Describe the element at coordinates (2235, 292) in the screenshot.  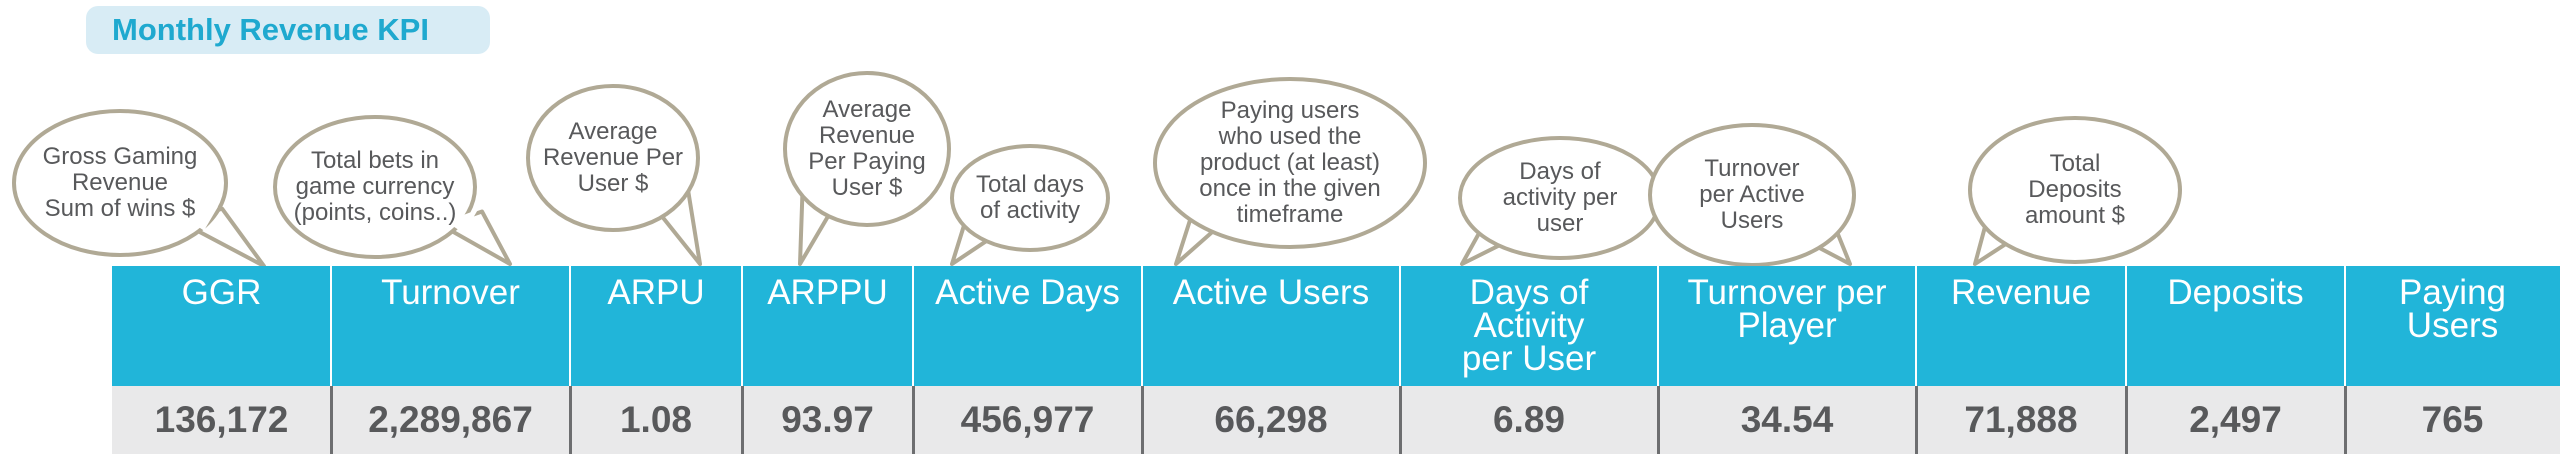
I see `kpi-label-deposits: Deposits` at that location.